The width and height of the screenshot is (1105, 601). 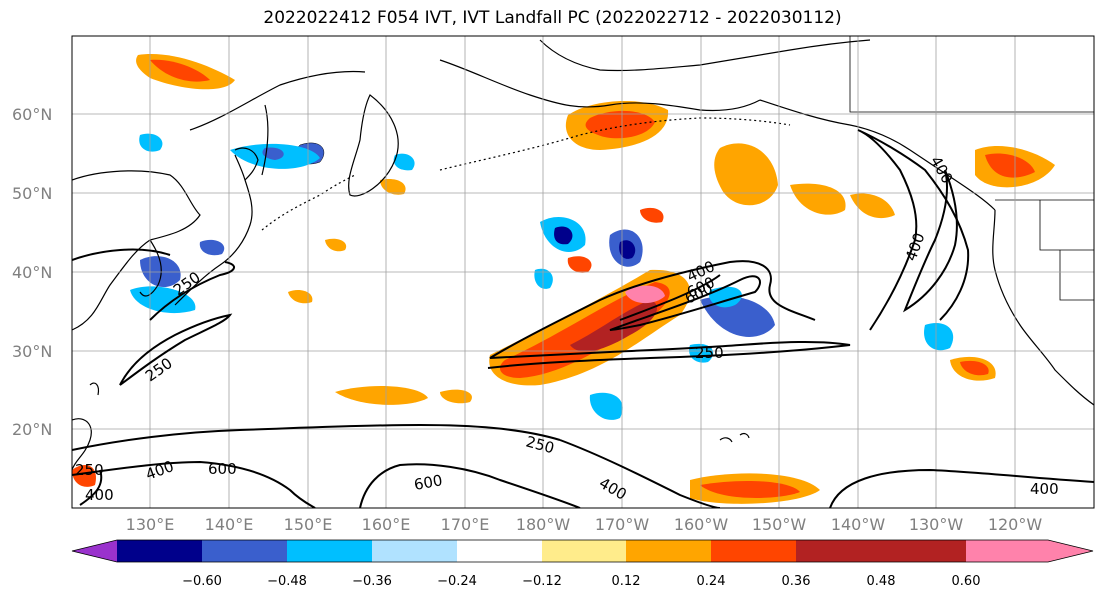 I want to click on lon-label: 150°W, so click(x=779, y=524).